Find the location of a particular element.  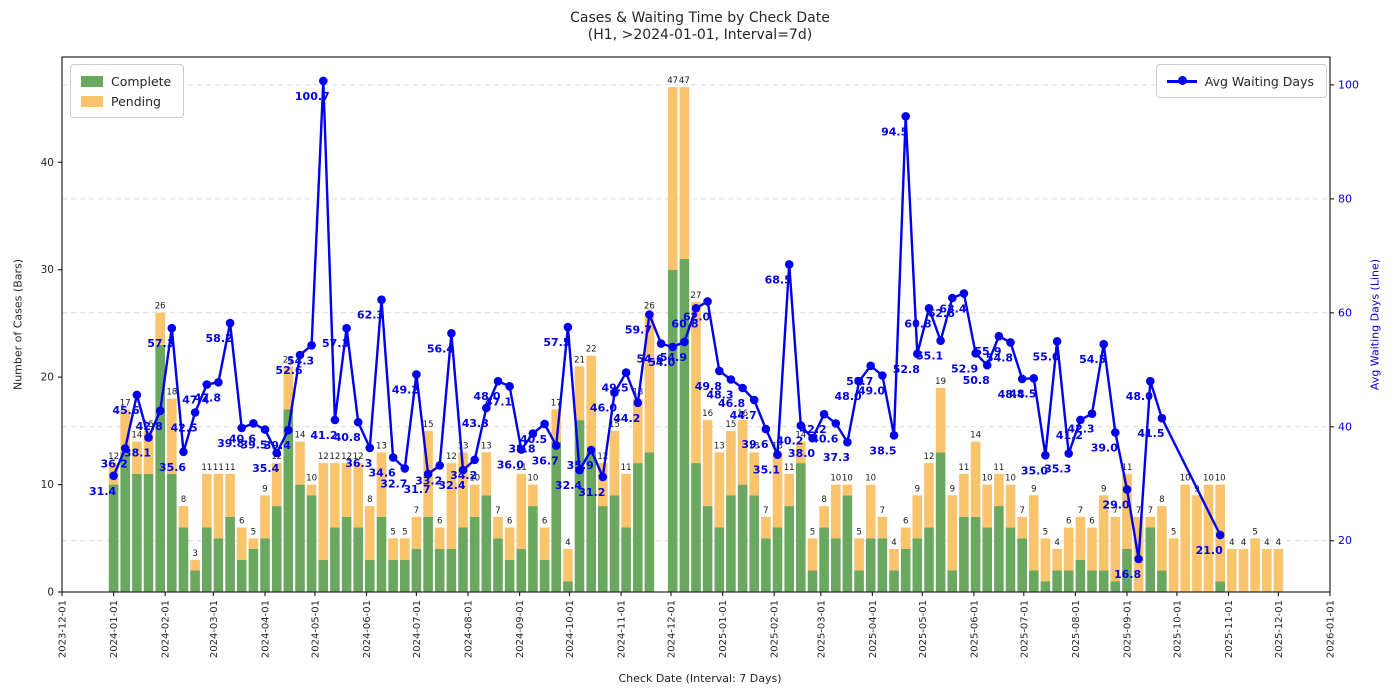

x-tick-label: 2024-07-01 is located at coordinates (417, 629).